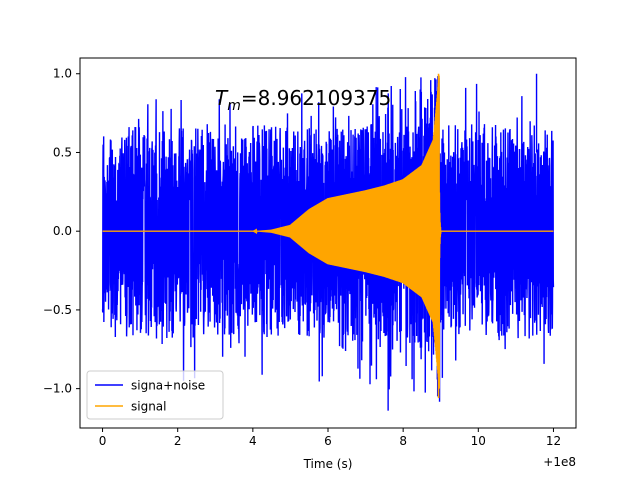 The width and height of the screenshot is (640, 480). Describe the element at coordinates (234, 106) in the screenshot. I see `annotation-subscript: m` at that location.